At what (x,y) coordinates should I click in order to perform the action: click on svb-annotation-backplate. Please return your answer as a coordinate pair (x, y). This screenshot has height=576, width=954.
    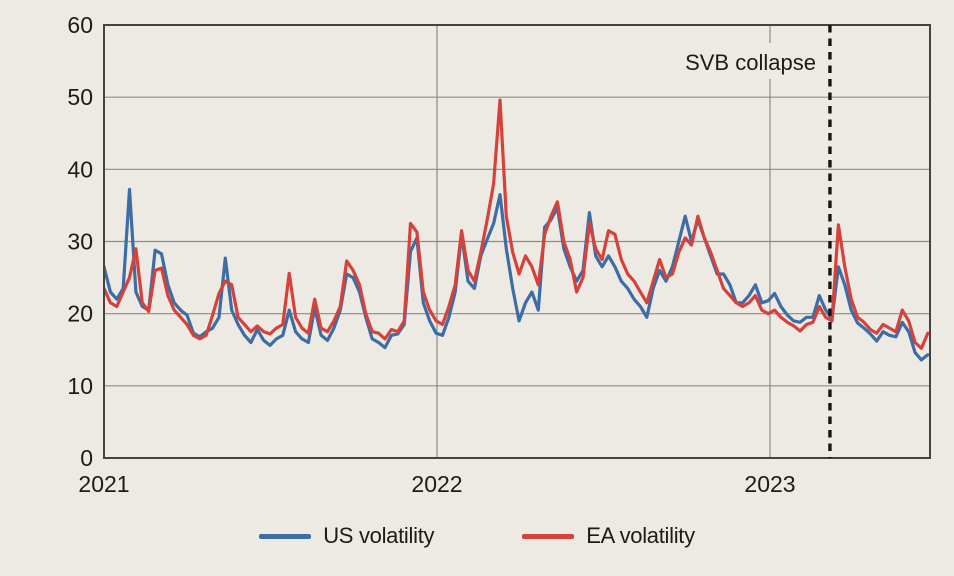
    Looking at the image, I should click on (754, 61).